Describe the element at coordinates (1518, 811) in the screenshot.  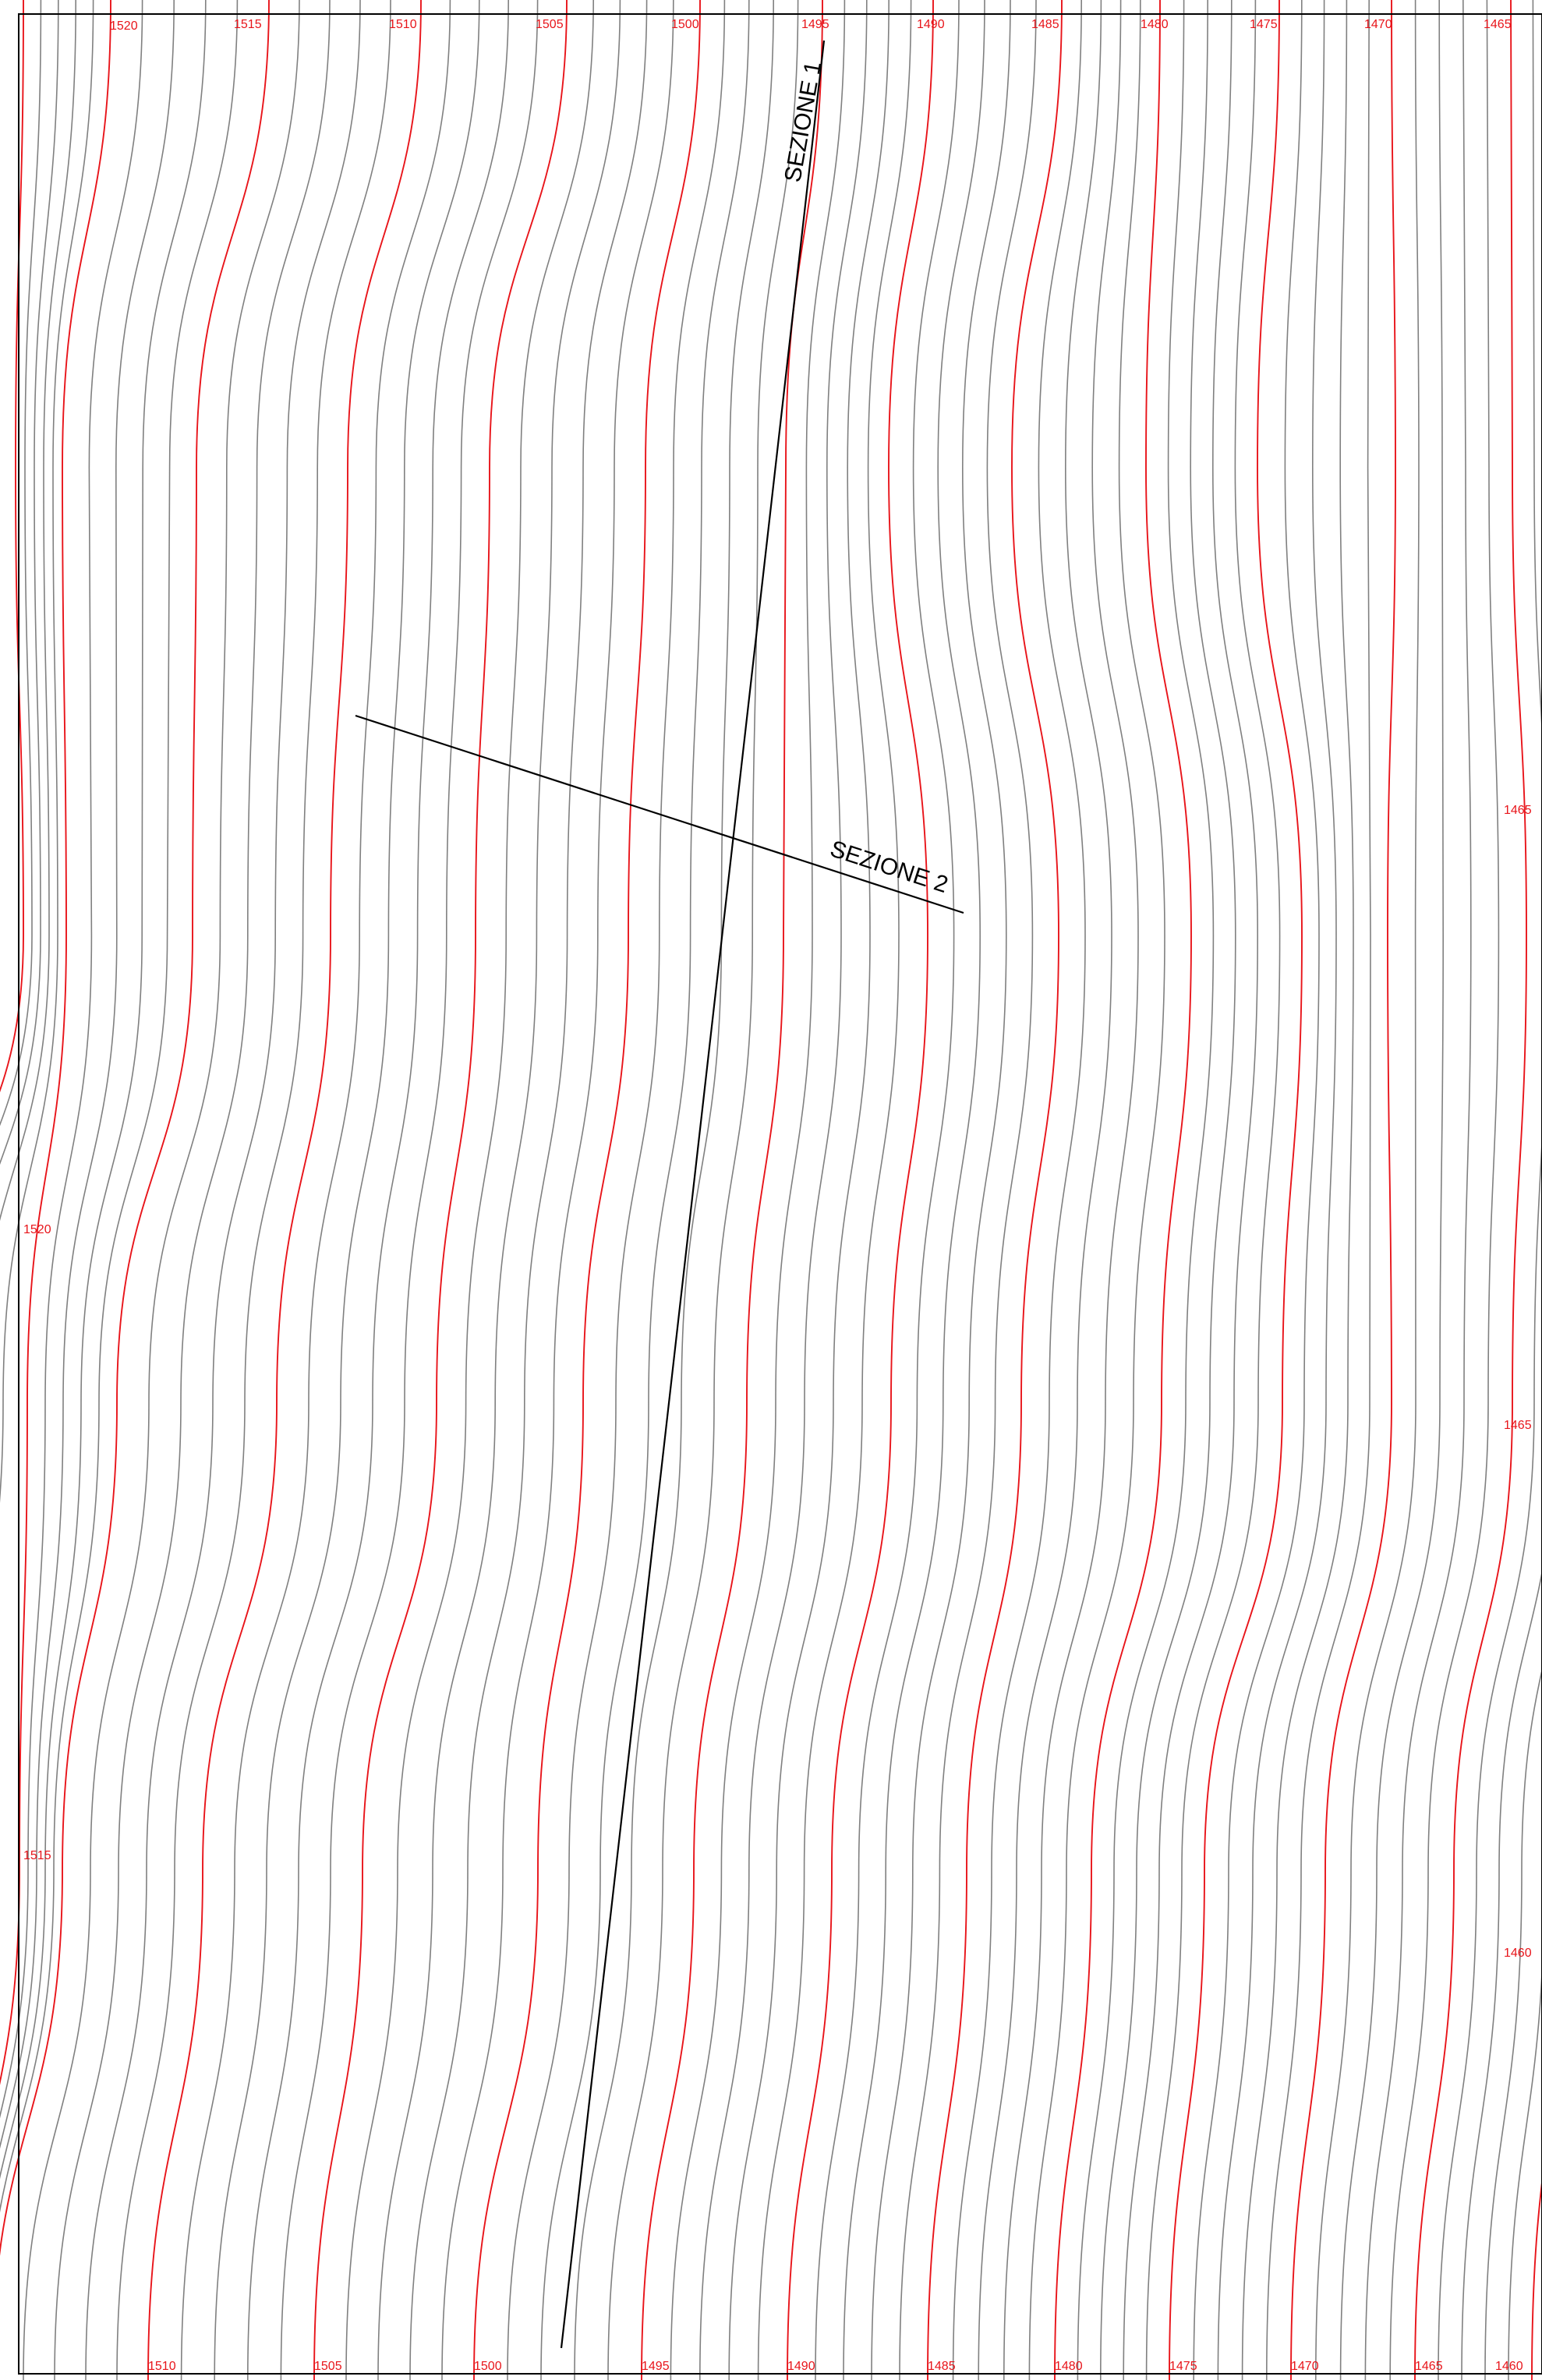
I see `right-label-1465-a: 1465` at that location.